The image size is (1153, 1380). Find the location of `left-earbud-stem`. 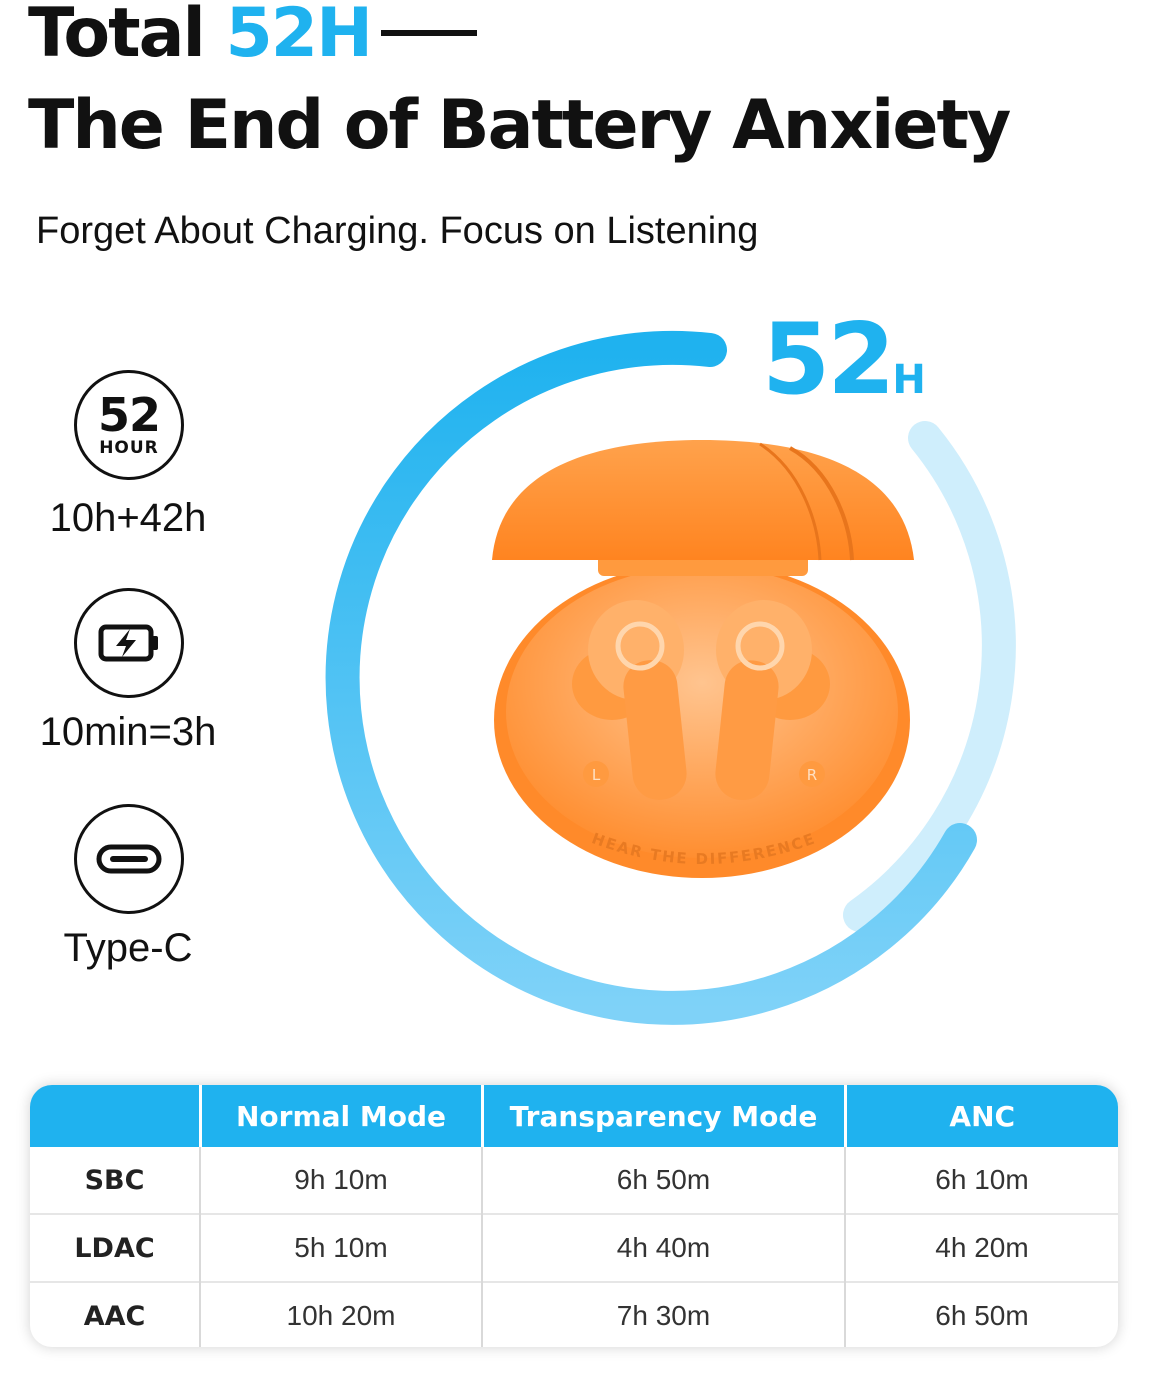

left-earbud-stem is located at coordinates (655, 730).